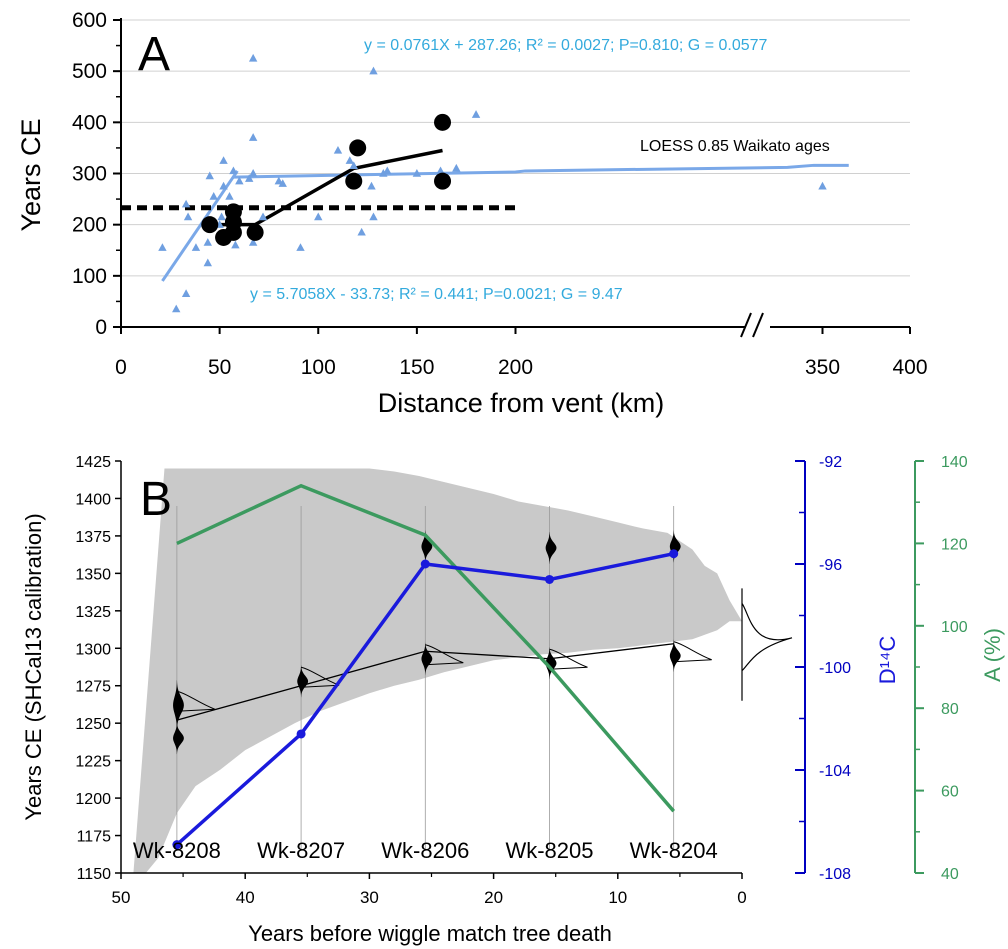 This screenshot has height=949, width=1008. What do you see at coordinates (89, 174) in the screenshot?
I see `y-tick-label: 300` at bounding box center [89, 174].